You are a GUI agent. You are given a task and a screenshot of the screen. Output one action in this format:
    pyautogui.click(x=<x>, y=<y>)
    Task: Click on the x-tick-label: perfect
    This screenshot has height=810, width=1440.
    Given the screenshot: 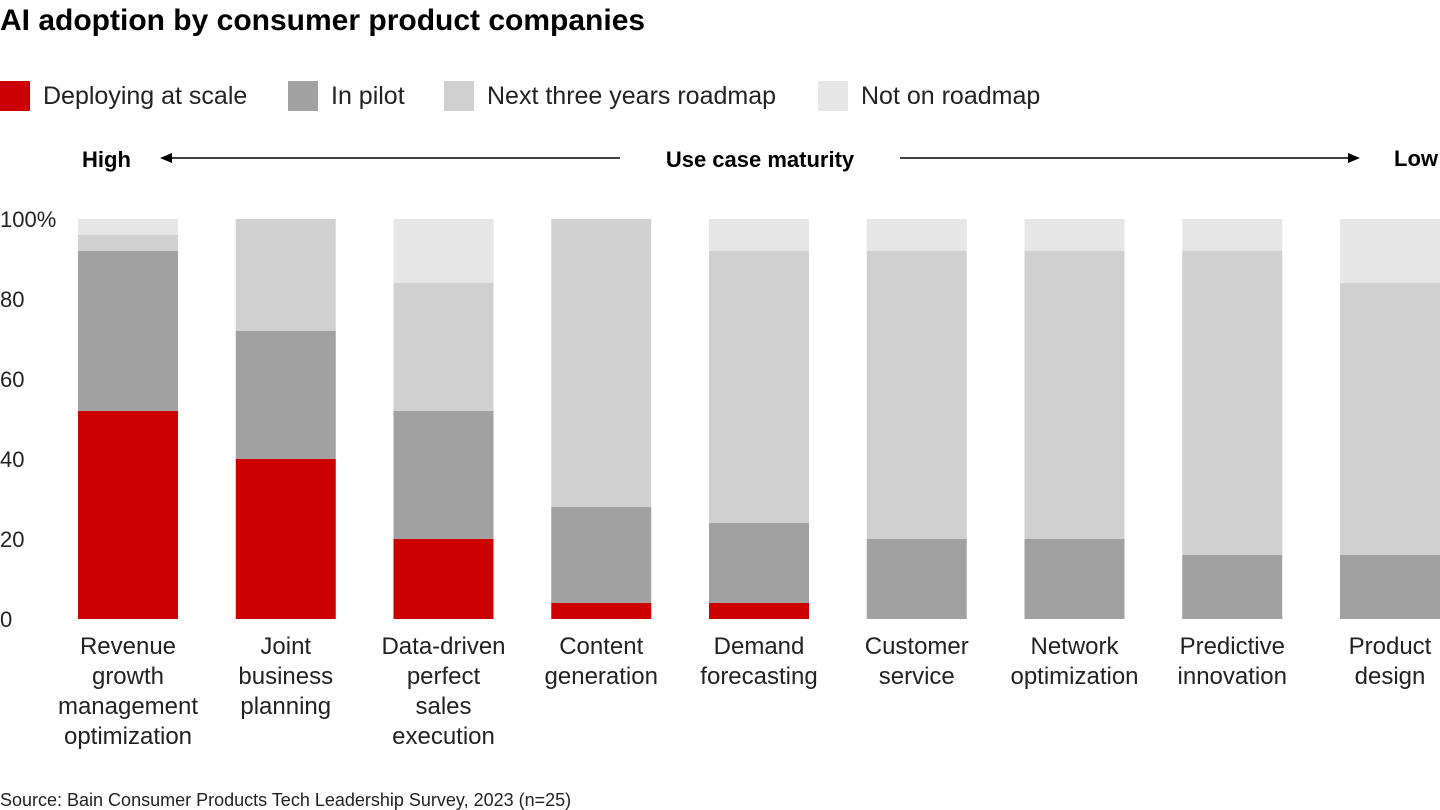 What is the action you would take?
    pyautogui.click(x=444, y=676)
    